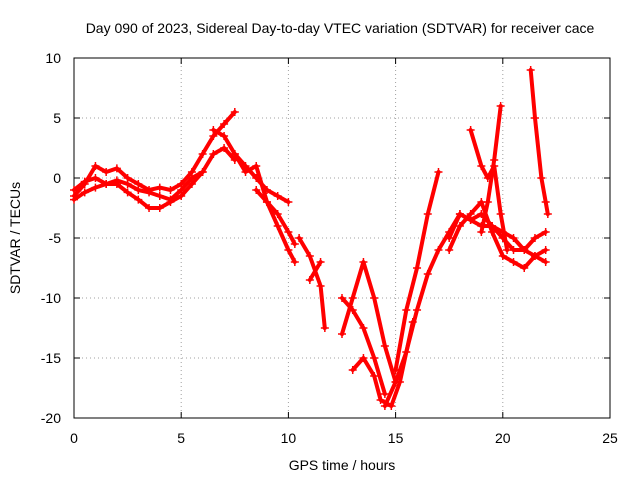 The image size is (640, 480). I want to click on x-axis-label: GPS time / hours, so click(342, 465).